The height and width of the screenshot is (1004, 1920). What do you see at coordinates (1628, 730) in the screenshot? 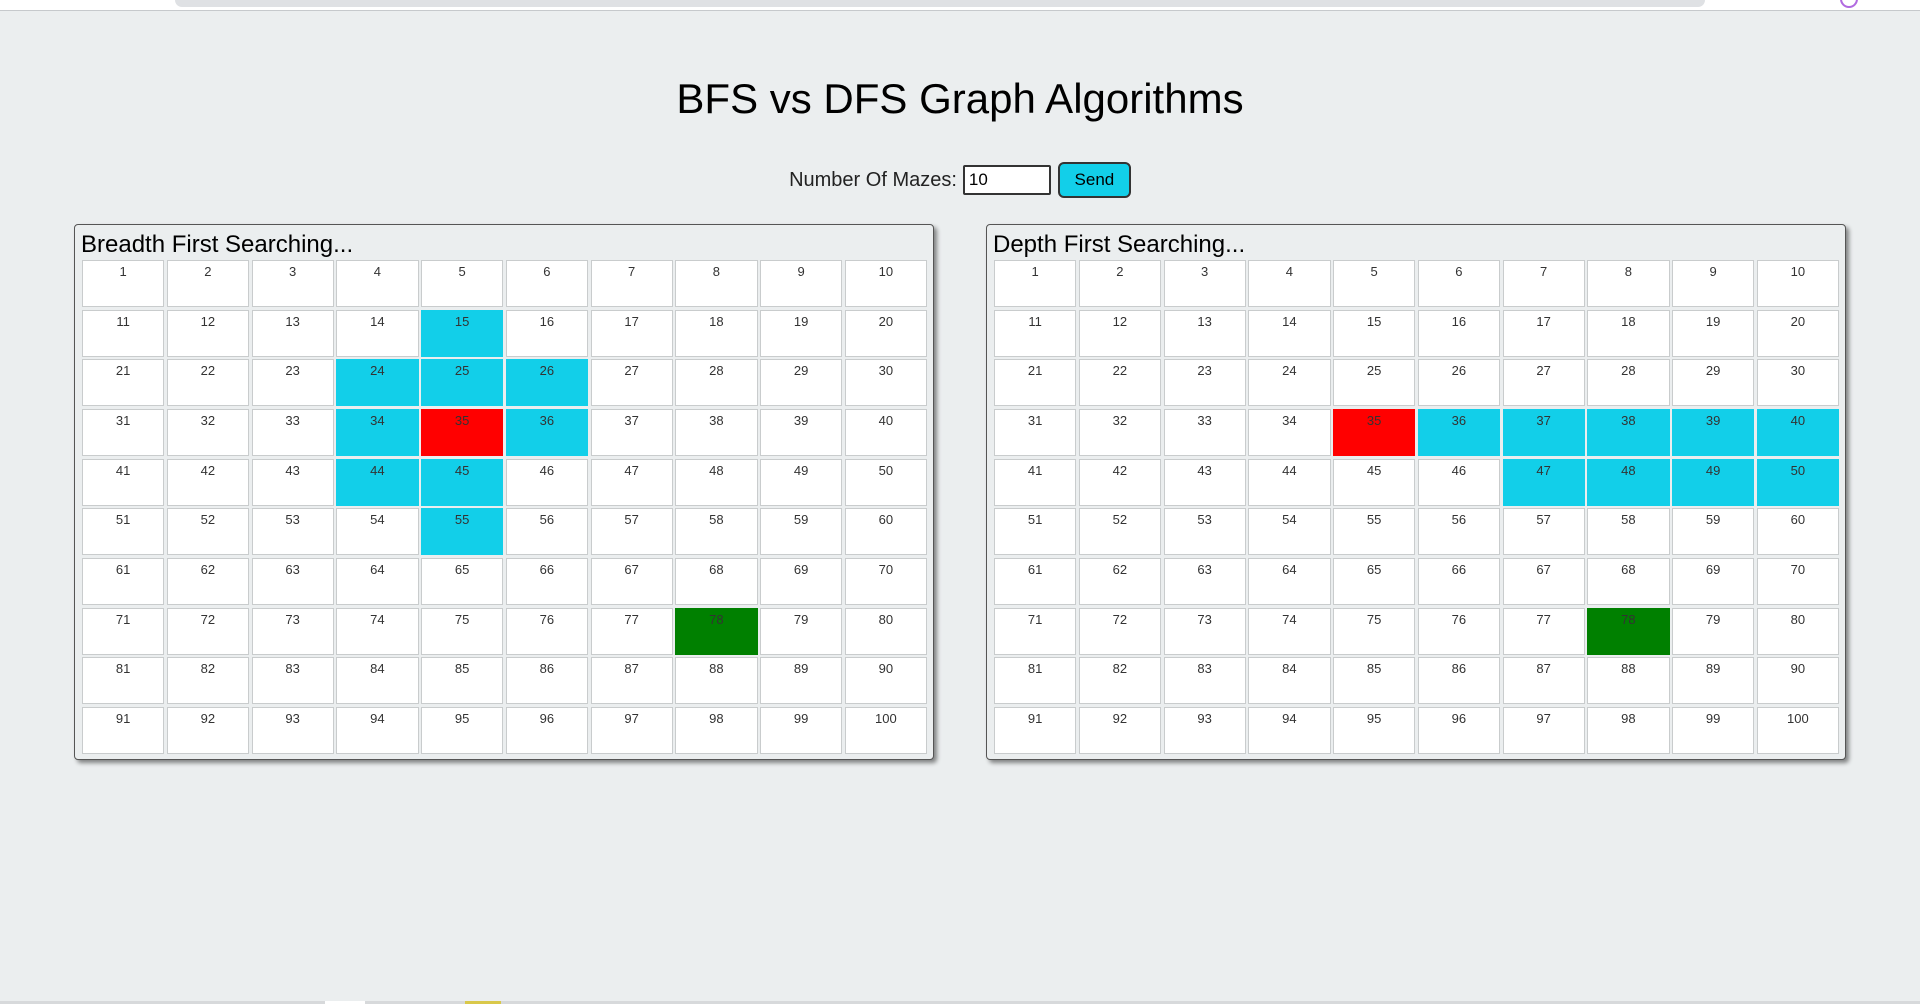
I see `dfs-cell-98: 98` at bounding box center [1628, 730].